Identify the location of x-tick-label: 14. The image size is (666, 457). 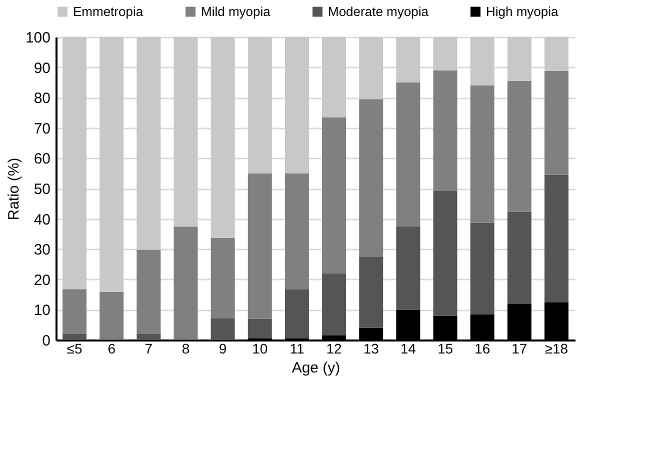
(408, 348).